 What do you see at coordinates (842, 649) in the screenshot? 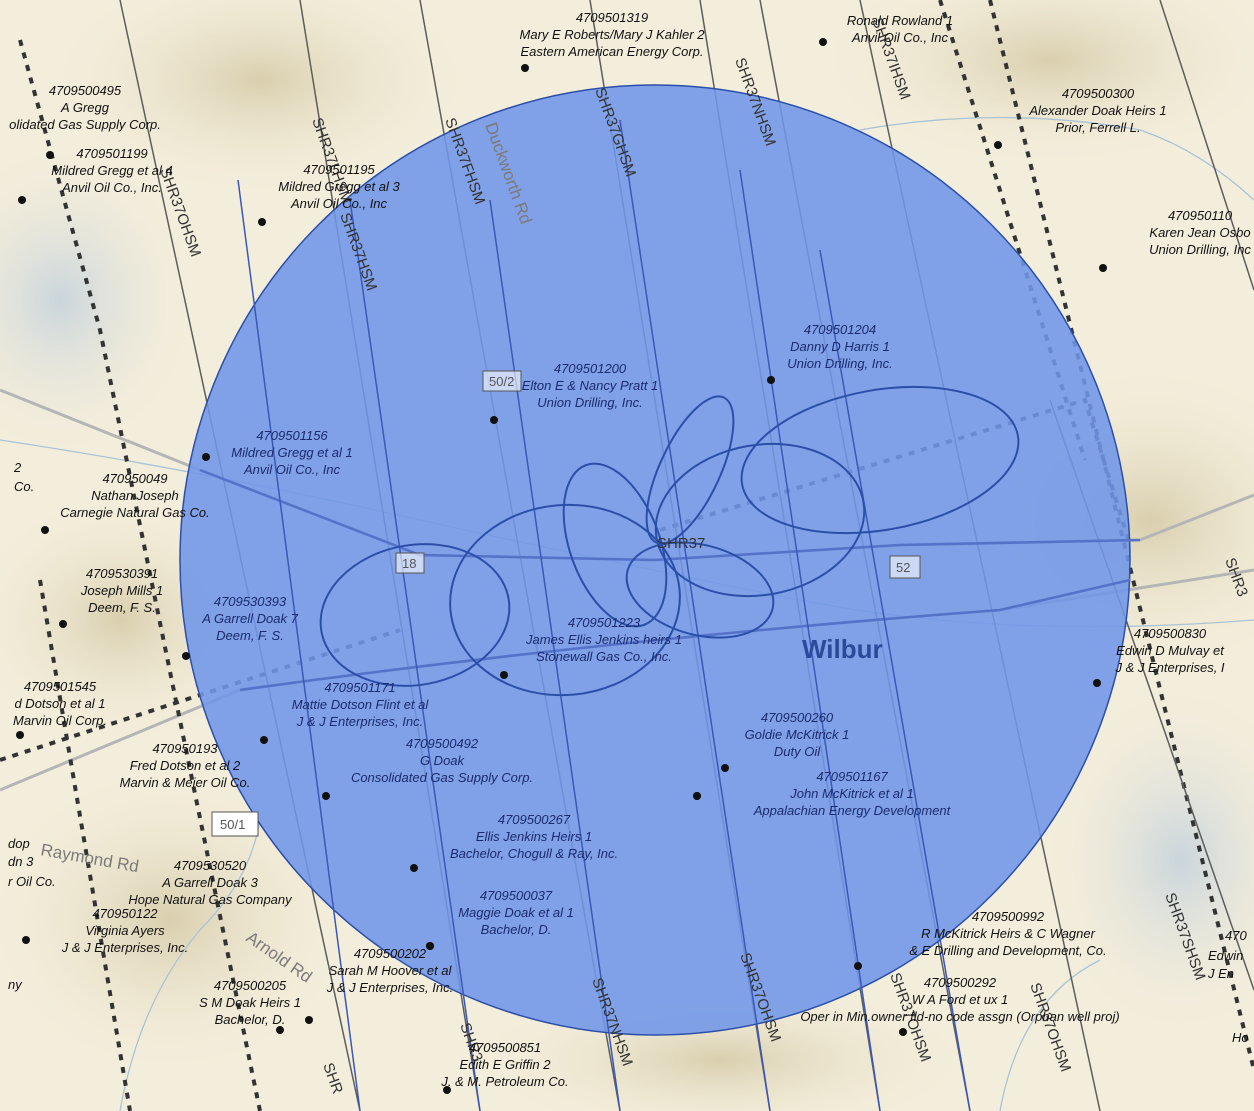
I see `town-label: Wilbur` at bounding box center [842, 649].